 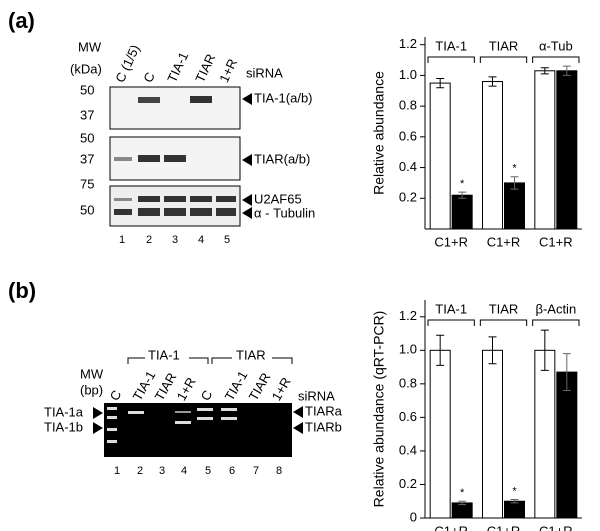 I want to click on lane-header: C, so click(x=149, y=77).